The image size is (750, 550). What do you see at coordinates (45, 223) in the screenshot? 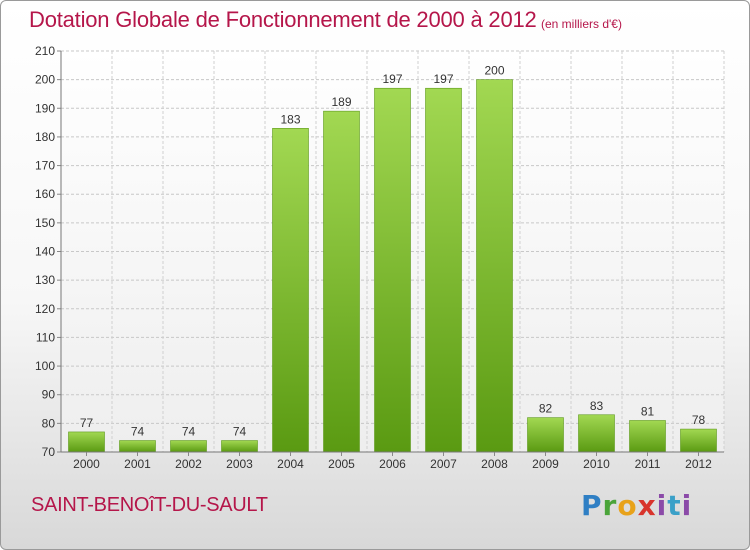
I see `y-tick-label: 150` at bounding box center [45, 223].